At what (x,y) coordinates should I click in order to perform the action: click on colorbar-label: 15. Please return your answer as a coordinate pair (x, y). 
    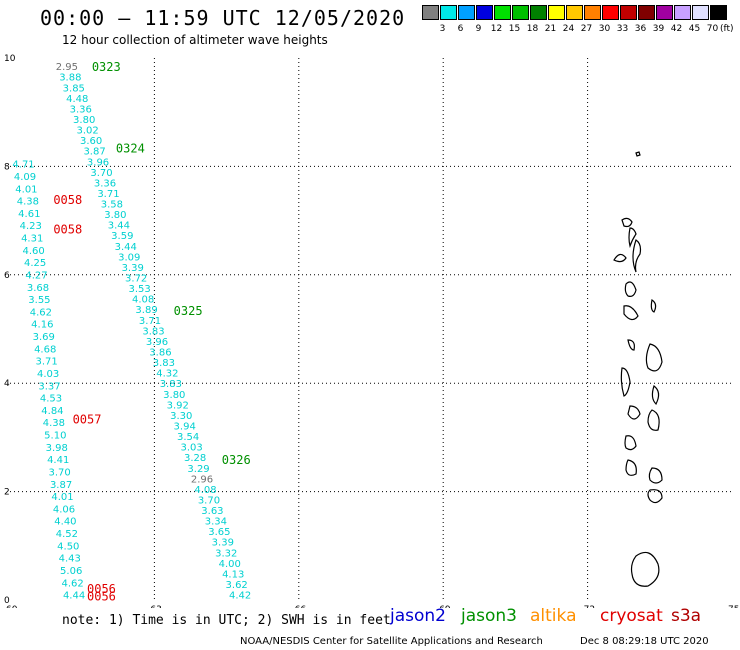
    Looking at the image, I should click on (514, 29).